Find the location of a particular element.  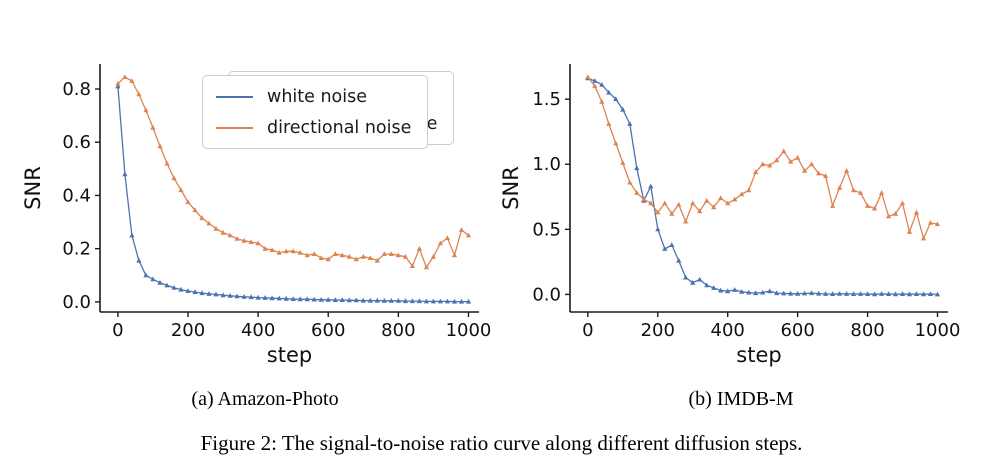

x-tick-label: 0 is located at coordinates (117, 330).